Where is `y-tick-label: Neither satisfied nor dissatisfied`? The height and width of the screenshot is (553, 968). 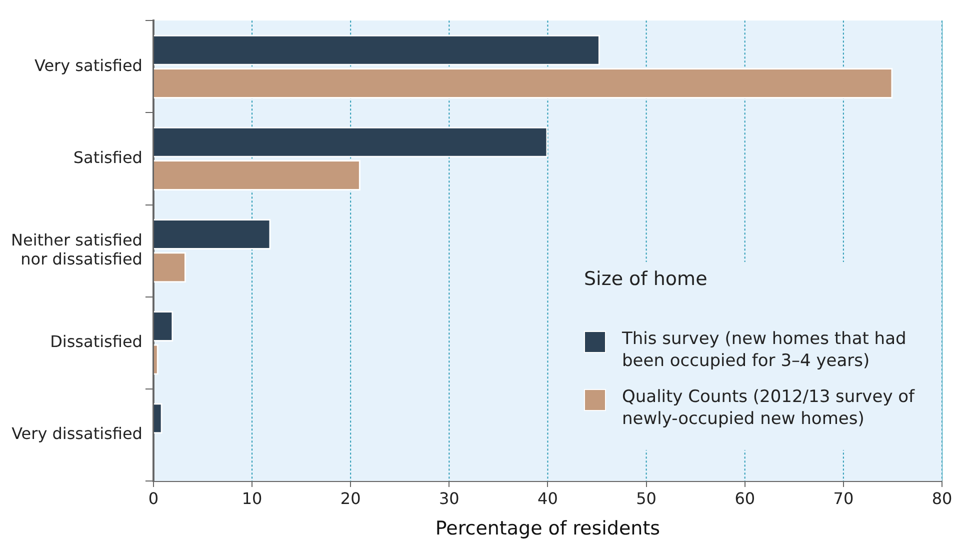 y-tick-label: Neither satisfied nor dissatisfied is located at coordinates (76, 249).